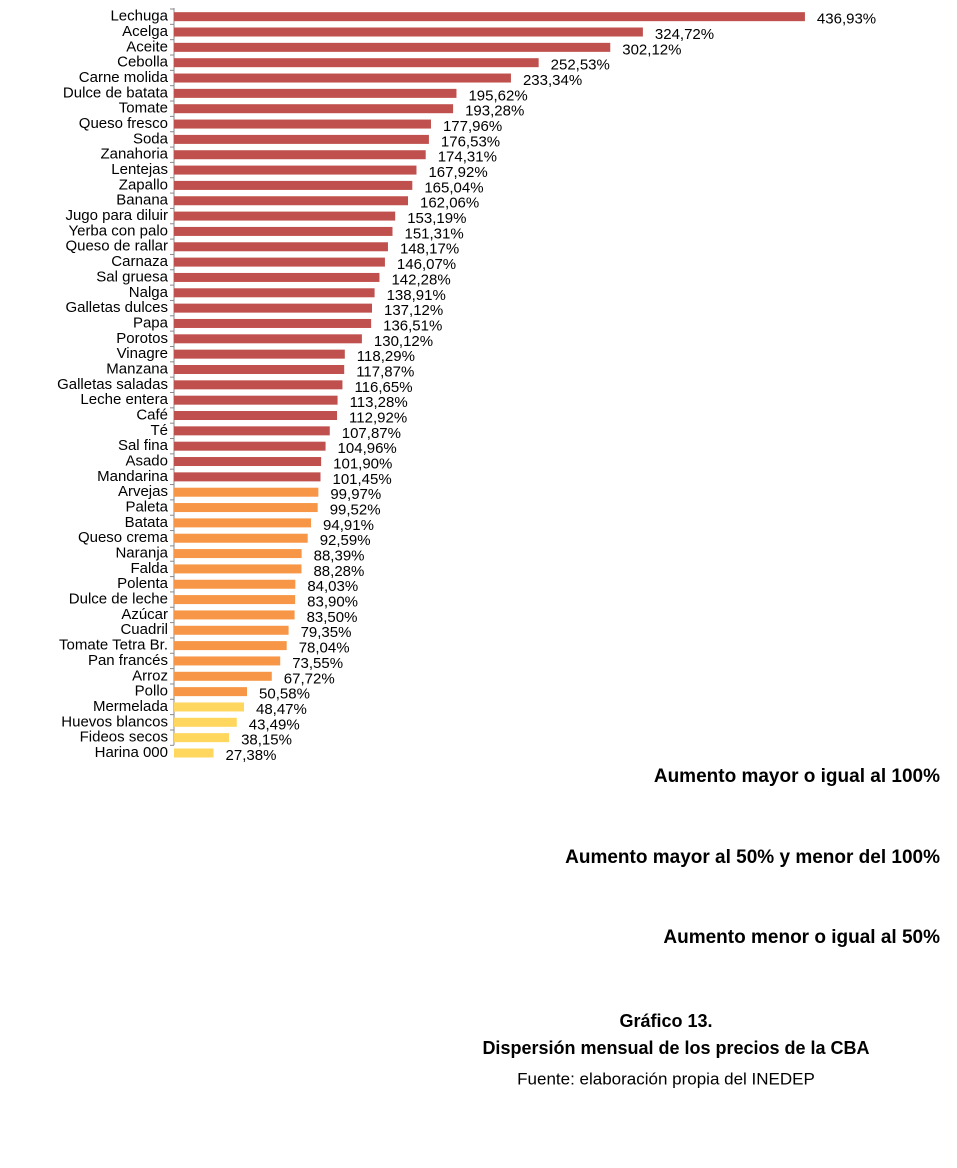 This screenshot has width=957, height=1168. What do you see at coordinates (142, 200) in the screenshot?
I see `y-tick-label: Banana` at bounding box center [142, 200].